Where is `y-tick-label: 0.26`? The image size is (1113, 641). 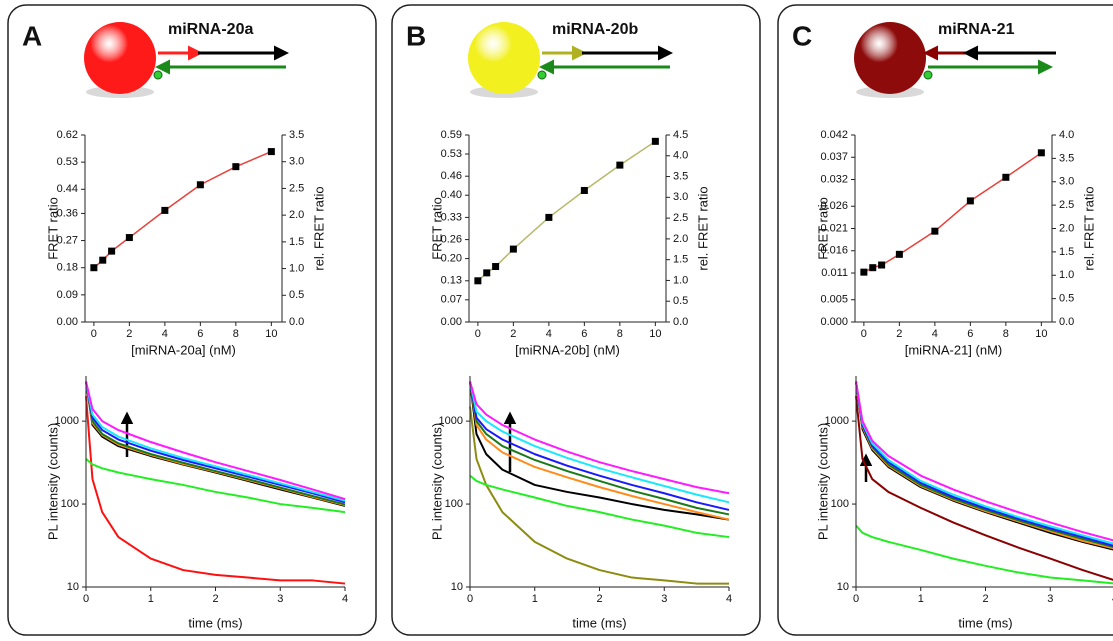
y-tick-label: 0.26 is located at coordinates (451, 239).